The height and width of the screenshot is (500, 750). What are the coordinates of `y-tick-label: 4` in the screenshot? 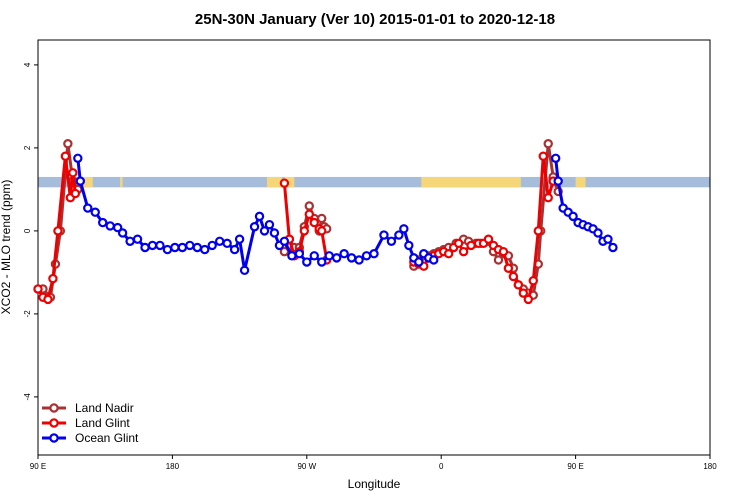 It's located at (27, 64).